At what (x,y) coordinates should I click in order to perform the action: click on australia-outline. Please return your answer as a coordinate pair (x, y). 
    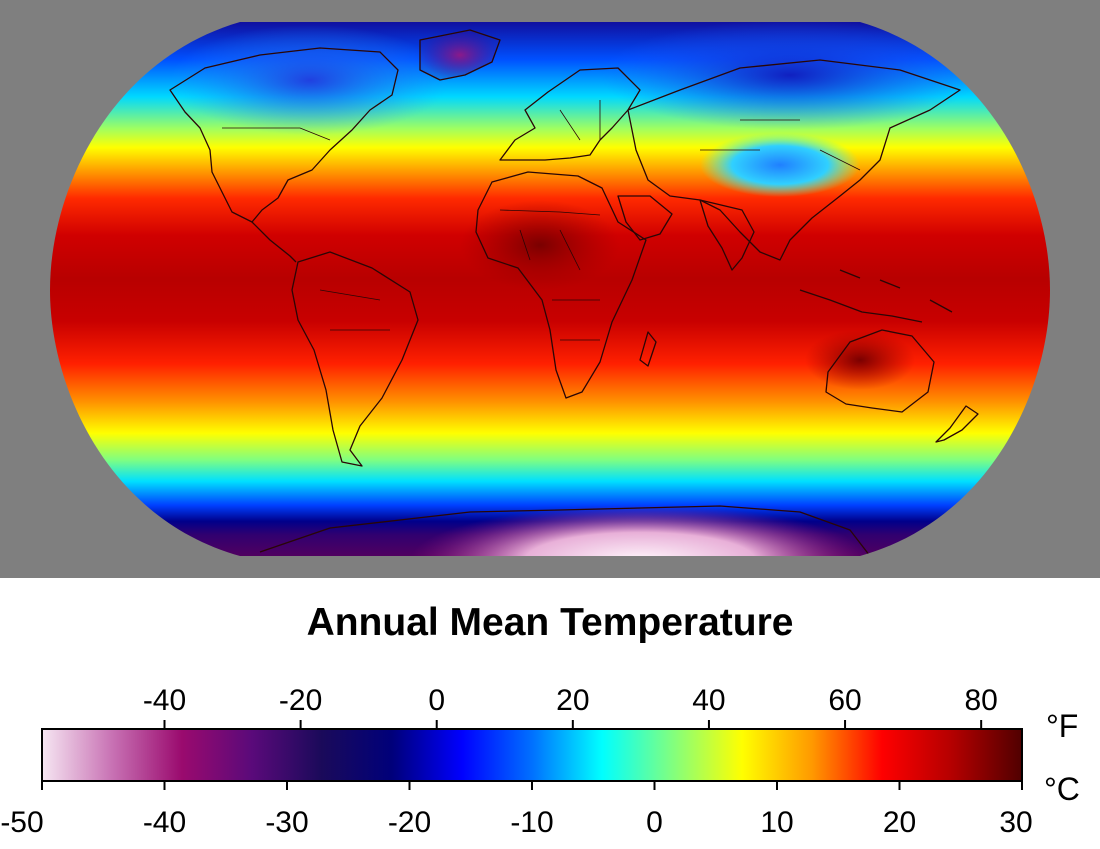
    Looking at the image, I should click on (880, 371).